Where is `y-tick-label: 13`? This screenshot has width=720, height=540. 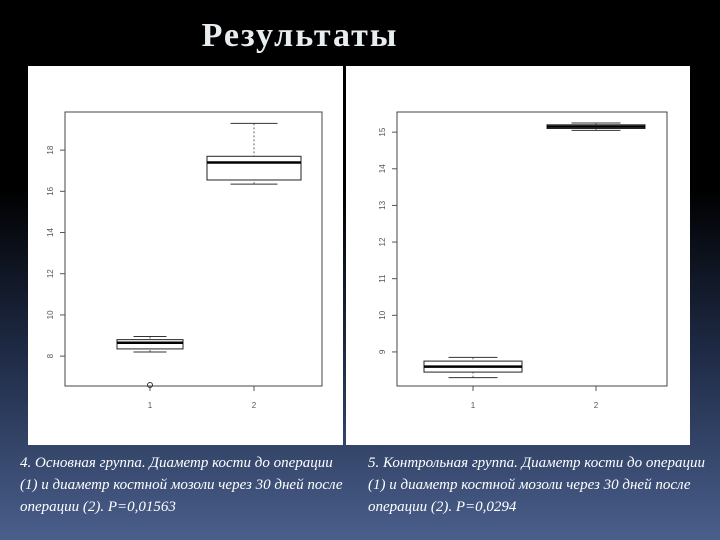 y-tick-label: 13 is located at coordinates (382, 204).